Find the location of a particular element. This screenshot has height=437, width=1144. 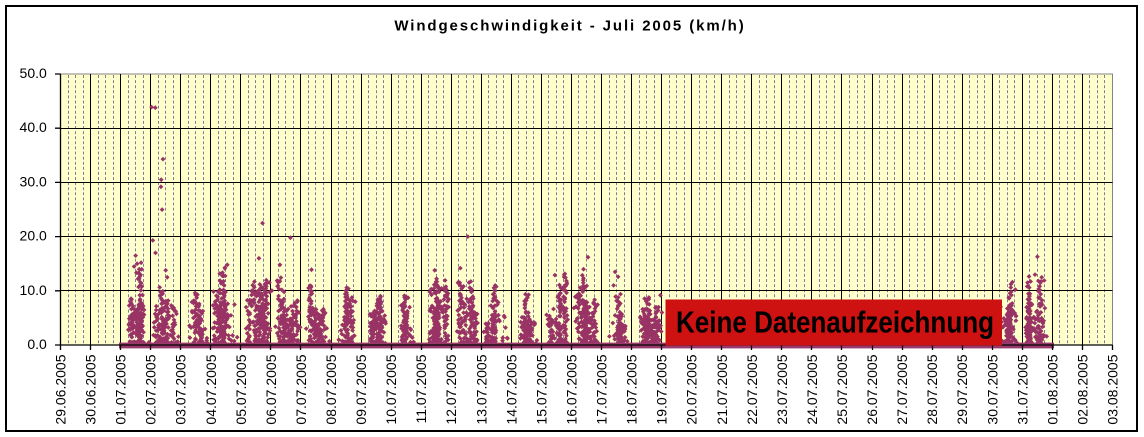

svg-text: 01.08.2005 is located at coordinates (1052, 389).